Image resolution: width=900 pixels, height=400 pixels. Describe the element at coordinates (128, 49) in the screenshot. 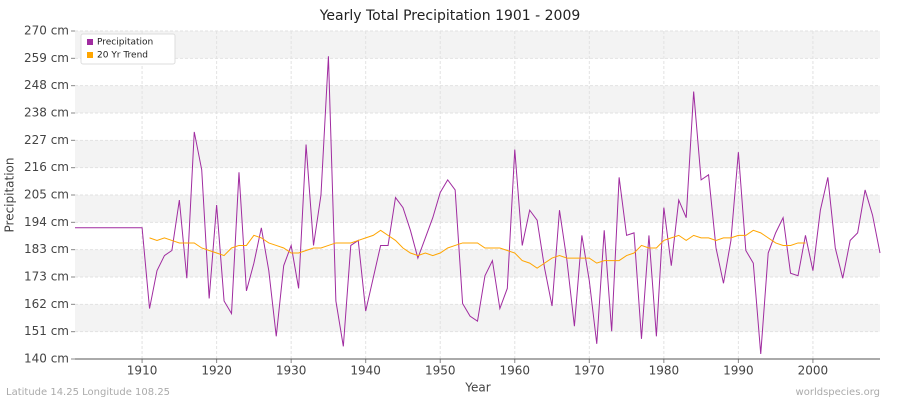

I see `legend-box` at that location.